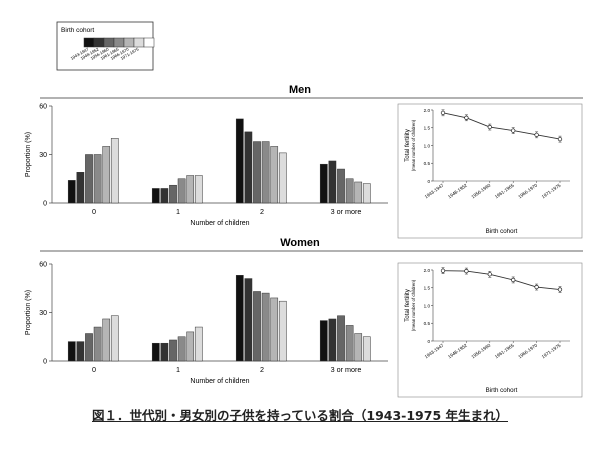  What do you see at coordinates (427, 128) in the screenshot?
I see `y-tick-label: 1.5` at bounding box center [427, 128].